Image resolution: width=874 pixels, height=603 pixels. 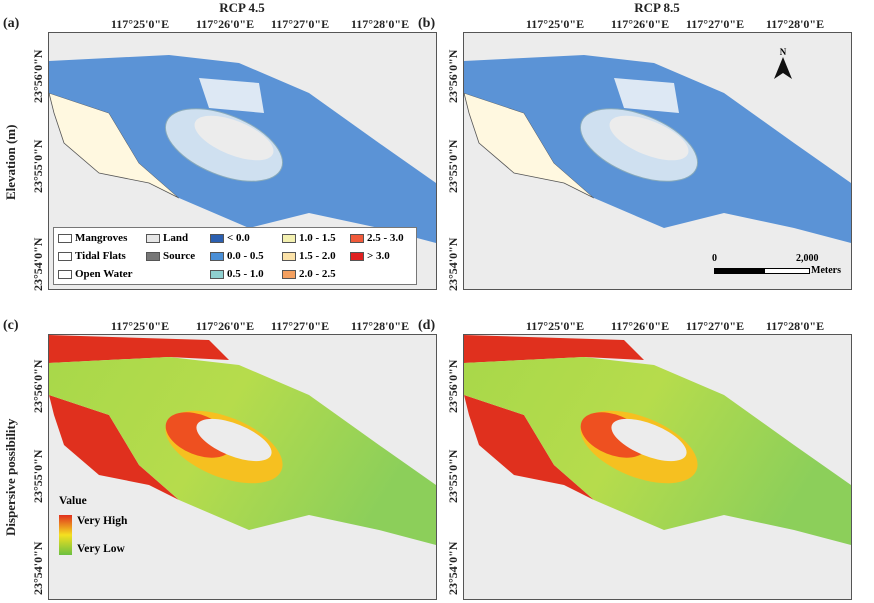 What do you see at coordinates (108, 535) in the screenshot?
I see `value-legend: Value Very High Very Low` at bounding box center [108, 535].